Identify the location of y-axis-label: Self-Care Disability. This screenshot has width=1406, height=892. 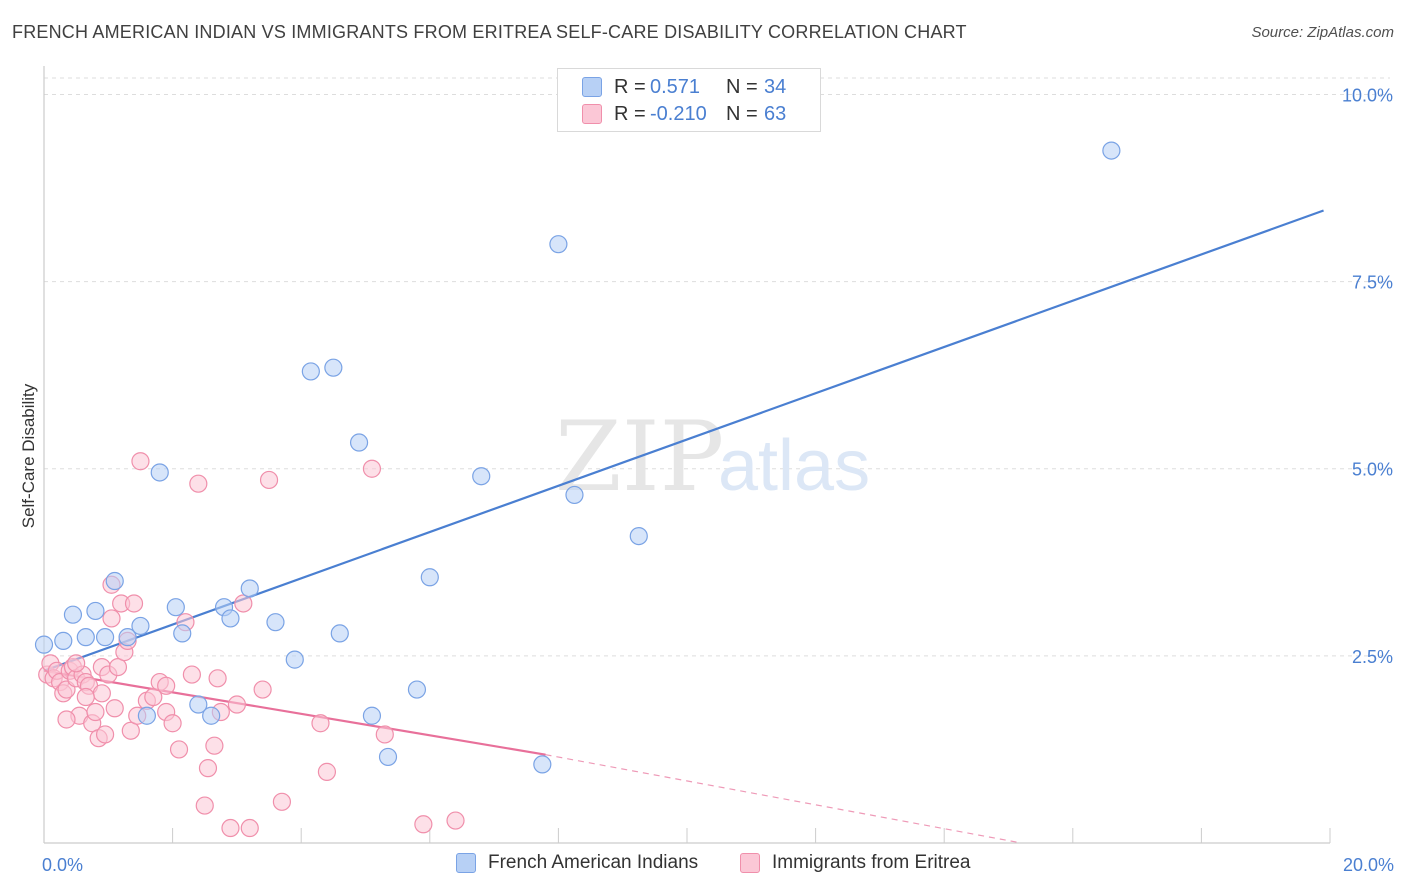
(28, 455).